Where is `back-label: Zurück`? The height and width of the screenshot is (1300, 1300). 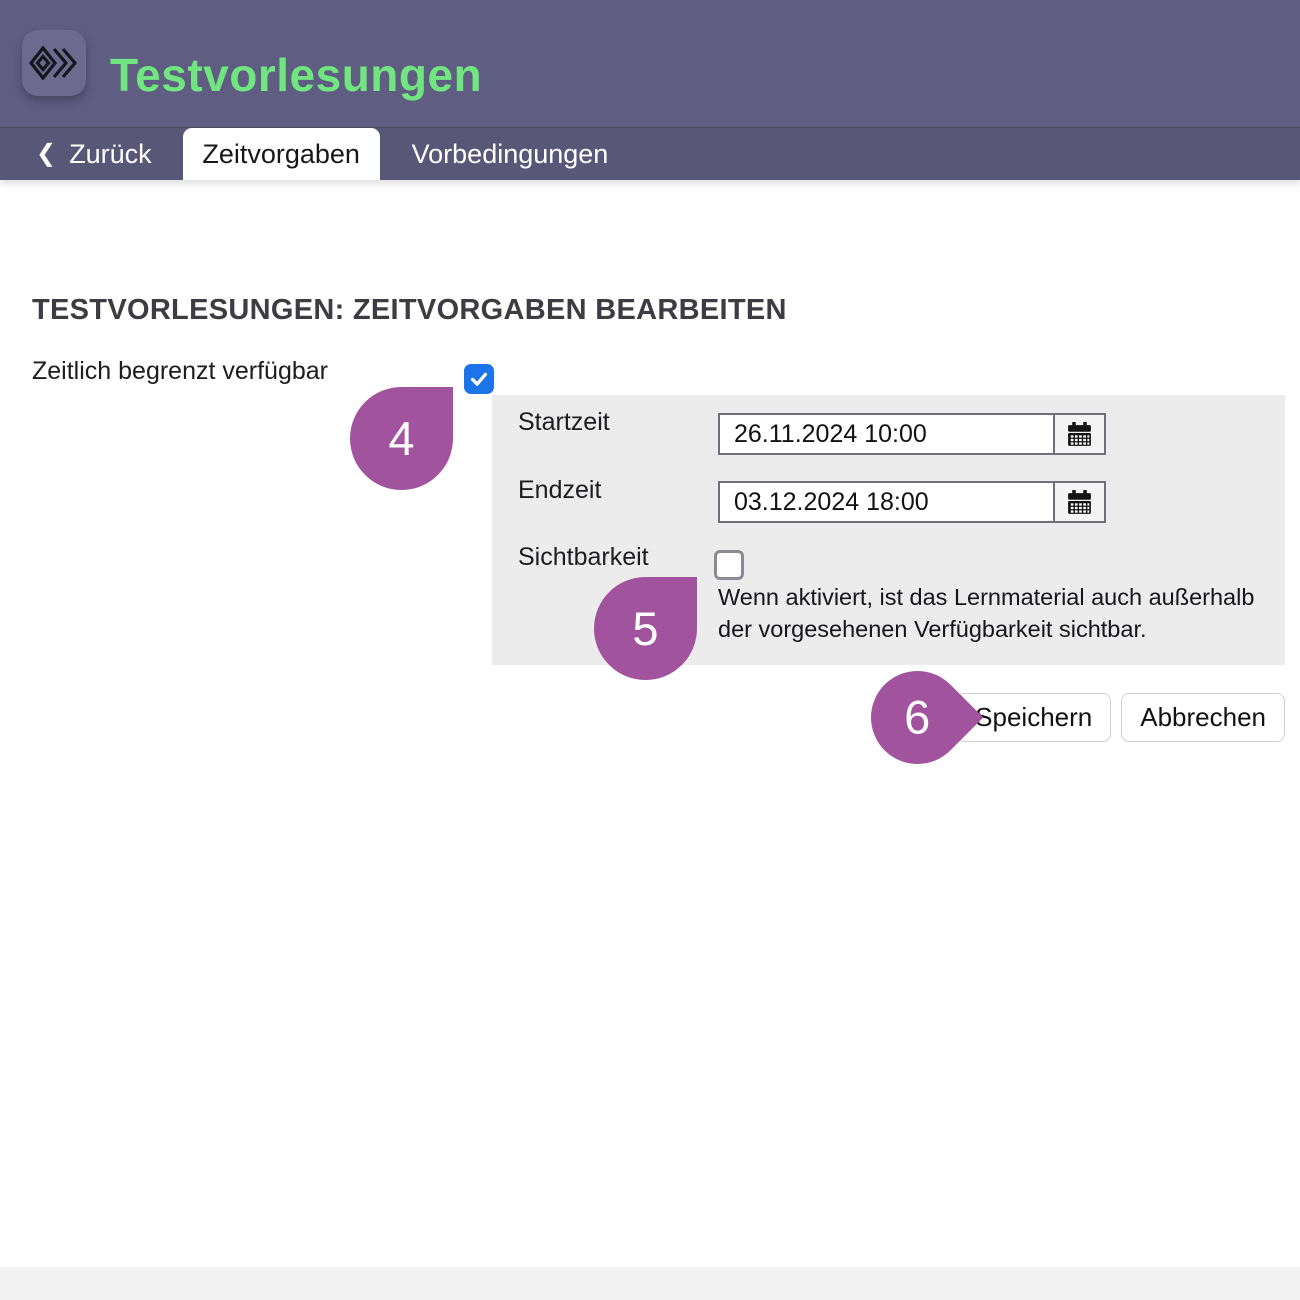
back-label: Zurück is located at coordinates (110, 153).